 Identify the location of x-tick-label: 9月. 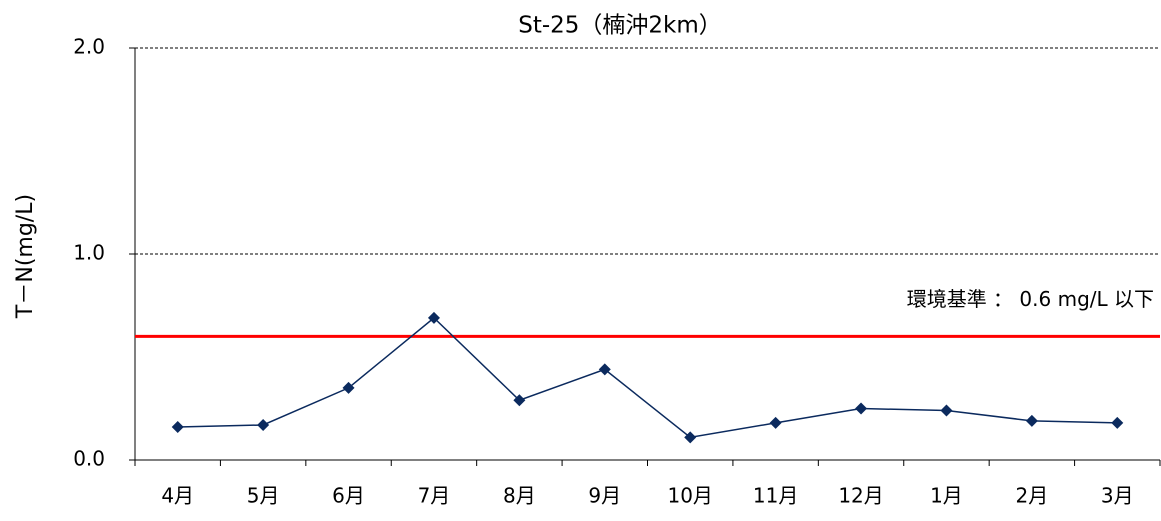
(604, 496).